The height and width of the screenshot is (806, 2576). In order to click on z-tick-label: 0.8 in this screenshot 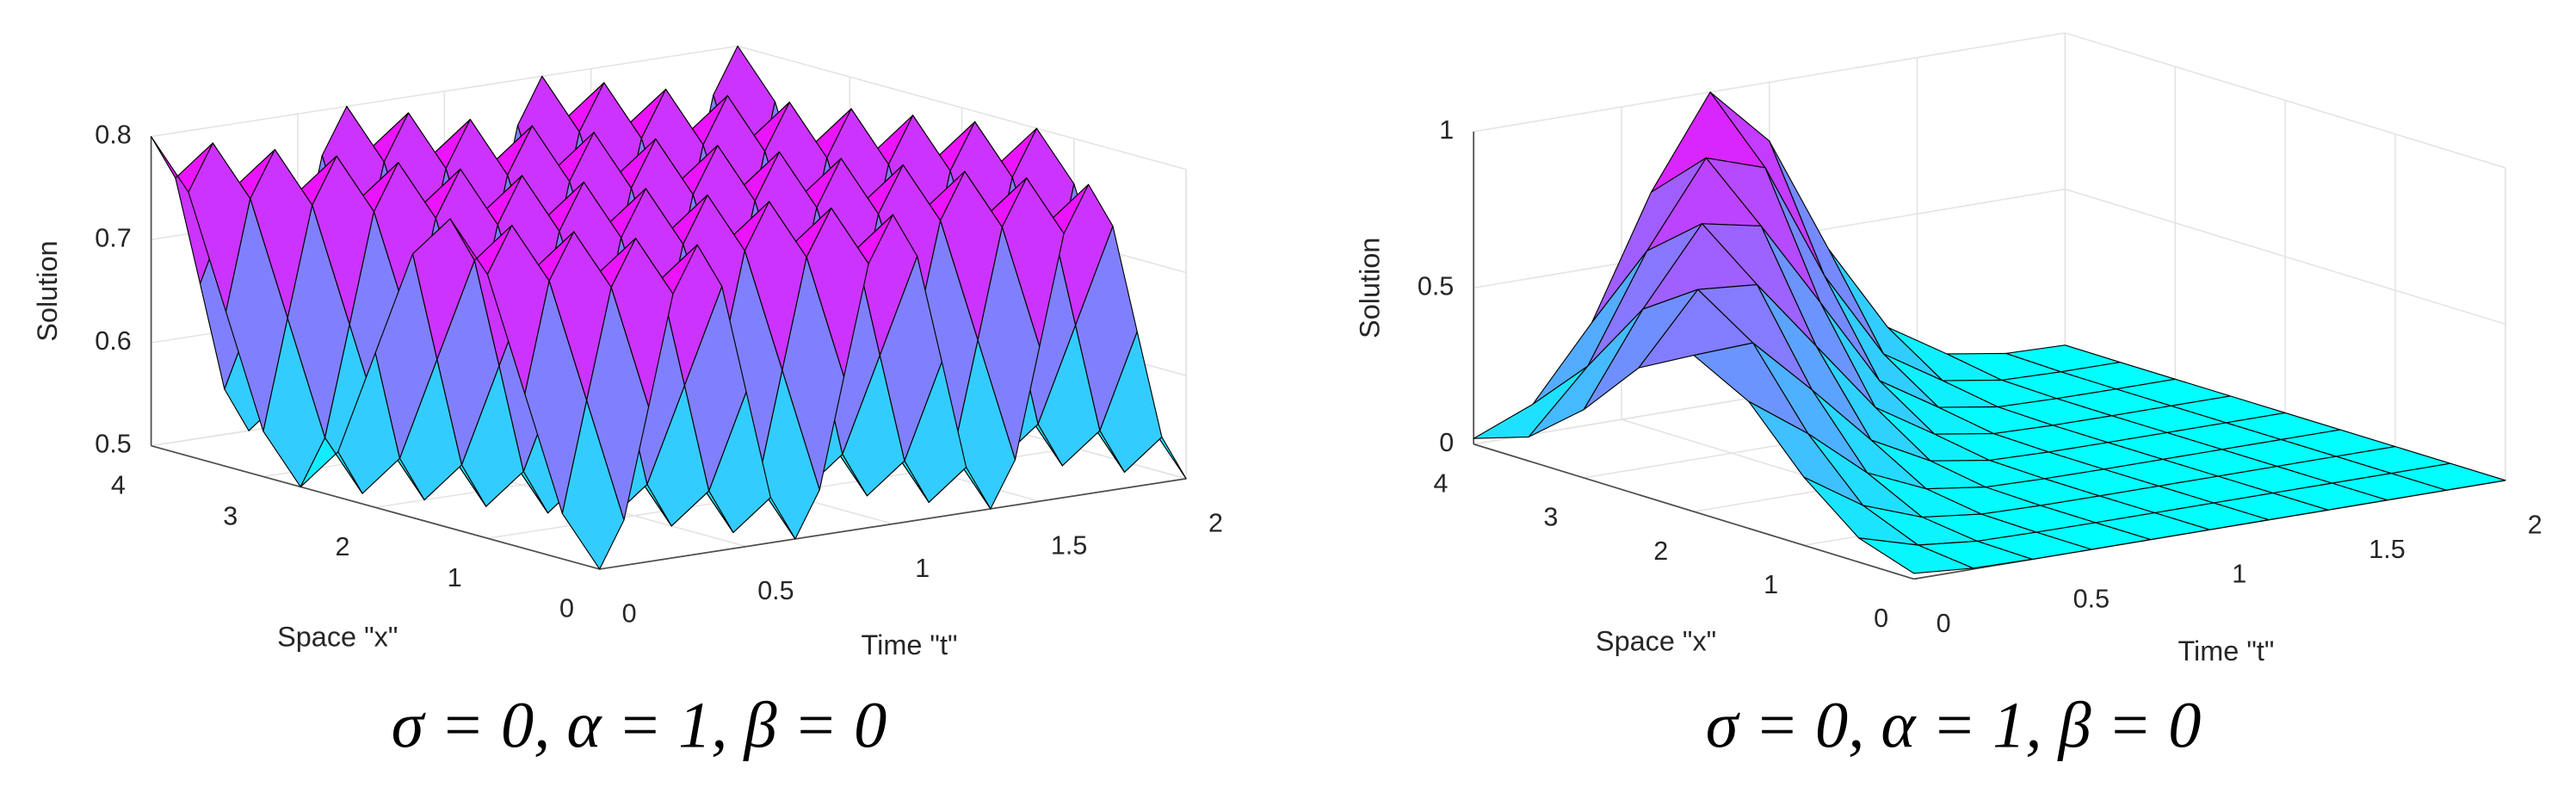, I will do `click(113, 136)`.